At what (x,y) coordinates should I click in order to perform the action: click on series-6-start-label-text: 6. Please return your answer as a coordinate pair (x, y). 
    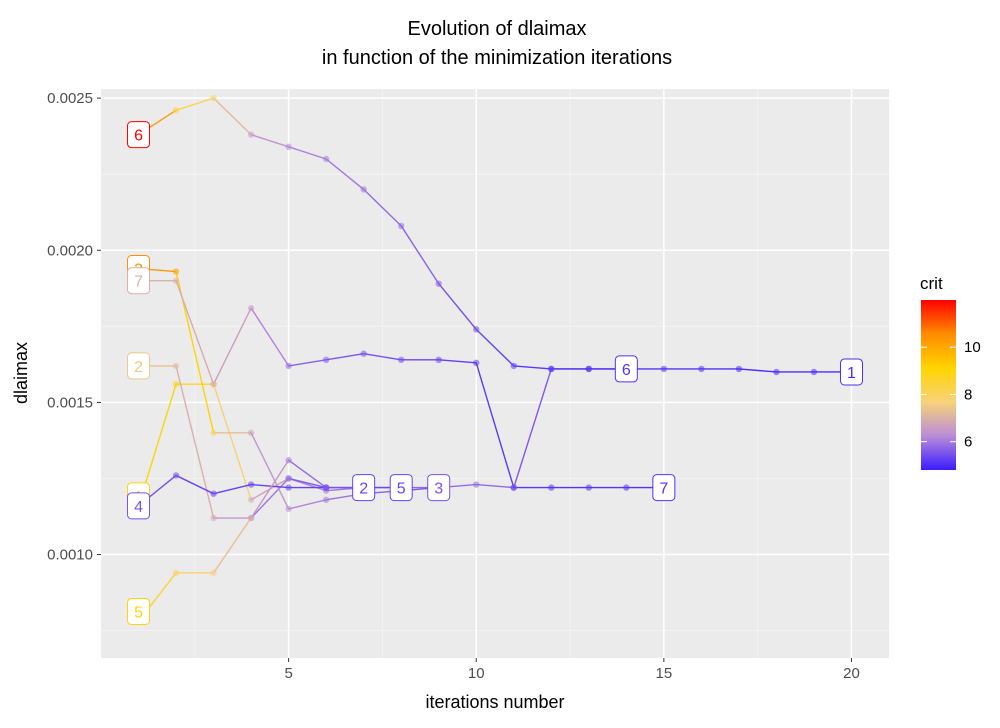
    Looking at the image, I should click on (138, 136).